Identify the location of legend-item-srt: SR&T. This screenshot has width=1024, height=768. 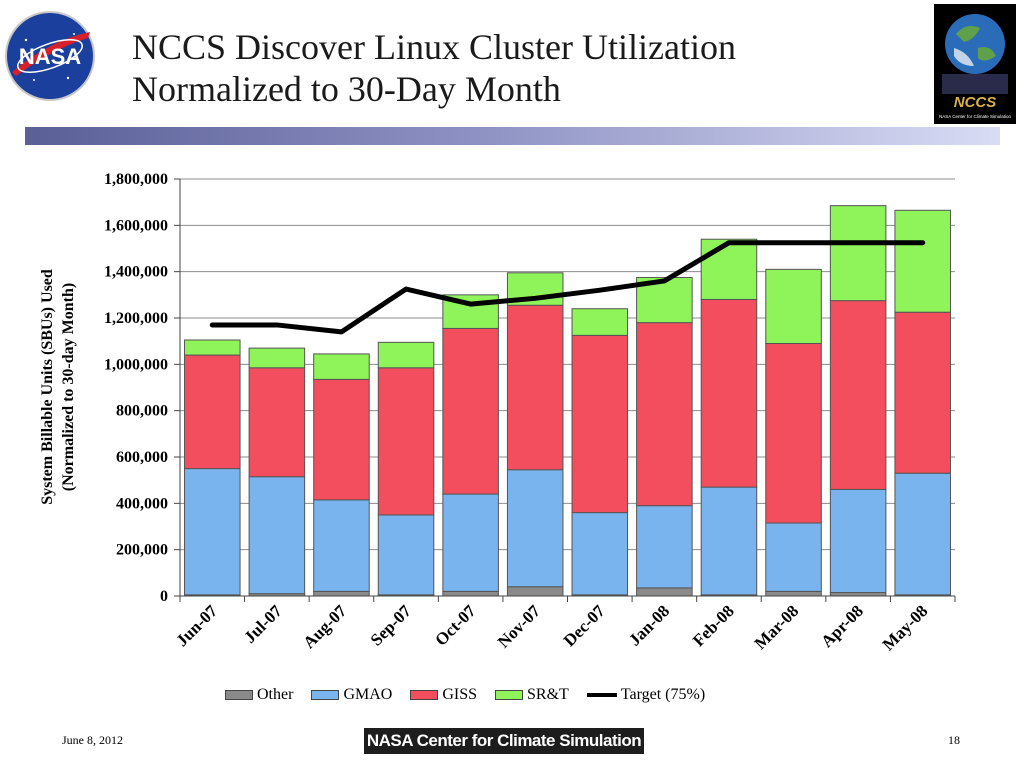
(532, 695).